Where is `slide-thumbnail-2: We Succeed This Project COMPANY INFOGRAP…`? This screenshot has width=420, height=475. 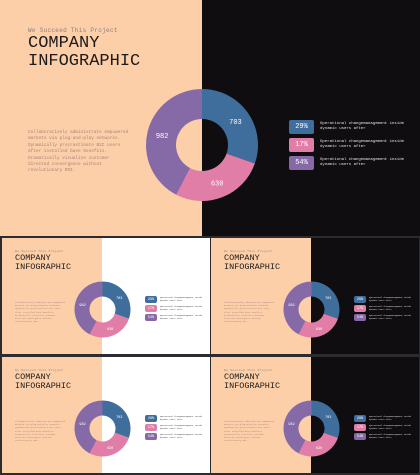 slide-thumbnail-2: We Succeed This Project COMPANY INFOGRAP… is located at coordinates (315, 296).